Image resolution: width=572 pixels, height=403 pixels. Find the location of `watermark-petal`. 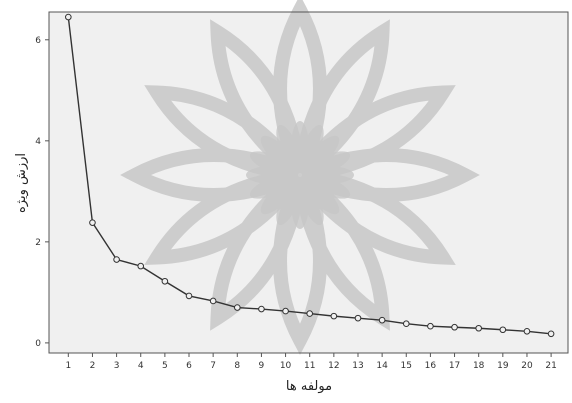

watermark-petal is located at coordinates (258, 100).